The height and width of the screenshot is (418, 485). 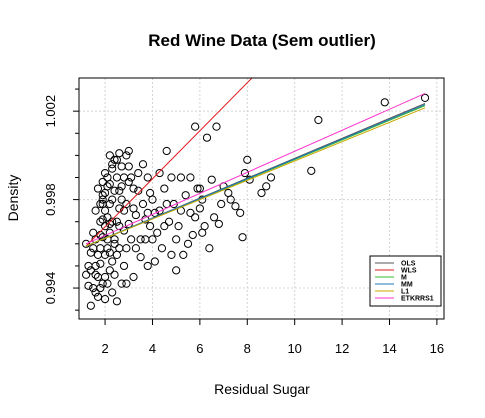 I want to click on legend-label: L1, so click(x=405, y=292).